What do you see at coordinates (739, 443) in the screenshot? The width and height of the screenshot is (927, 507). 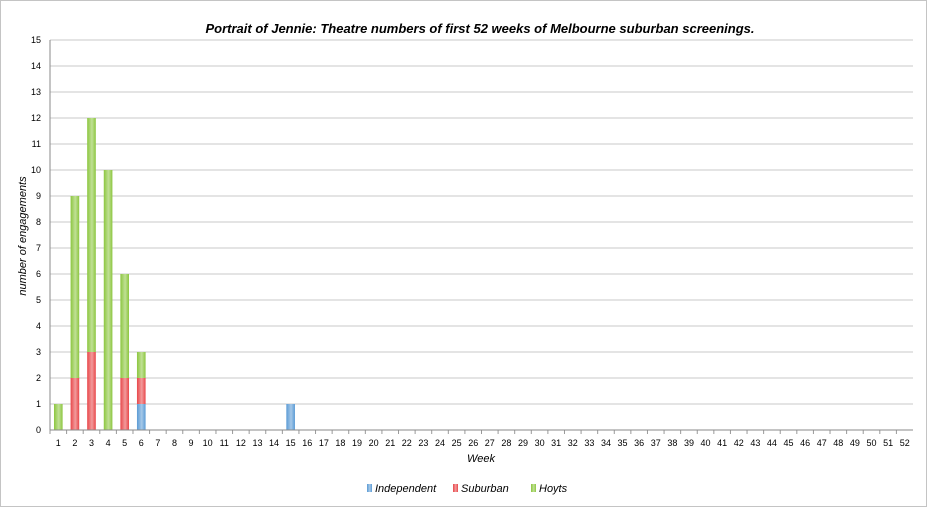 I see `x-tick-label: 42` at bounding box center [739, 443].